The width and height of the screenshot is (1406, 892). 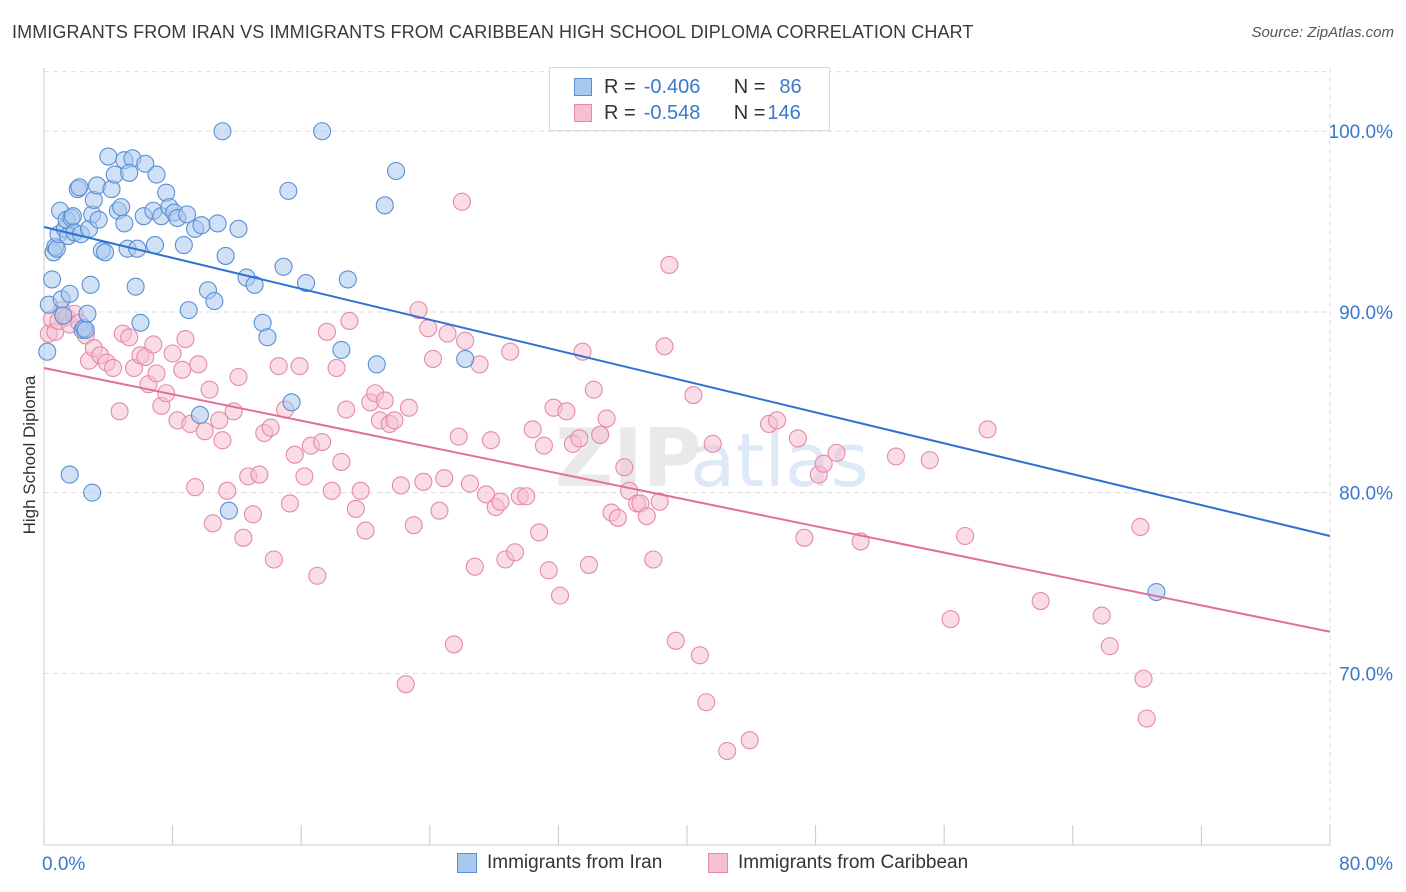 What do you see at coordinates (1361, 132) in the screenshot?
I see `y-tick-label: 100.0%` at bounding box center [1361, 132].